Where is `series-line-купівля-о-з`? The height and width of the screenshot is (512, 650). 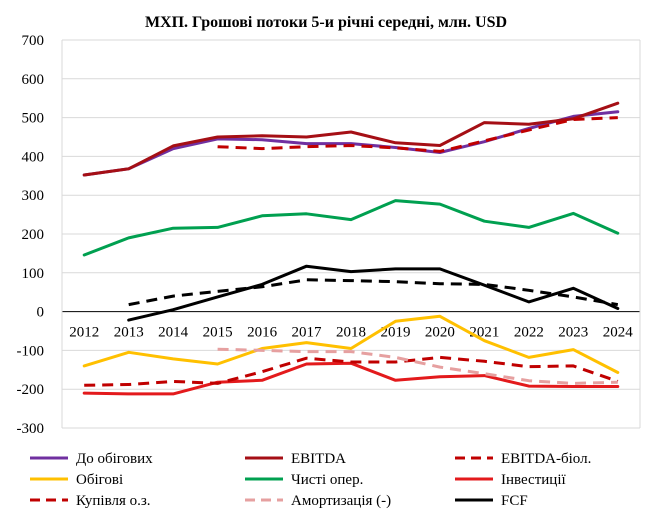
series-line-купівля-о-з is located at coordinates (351, 371).